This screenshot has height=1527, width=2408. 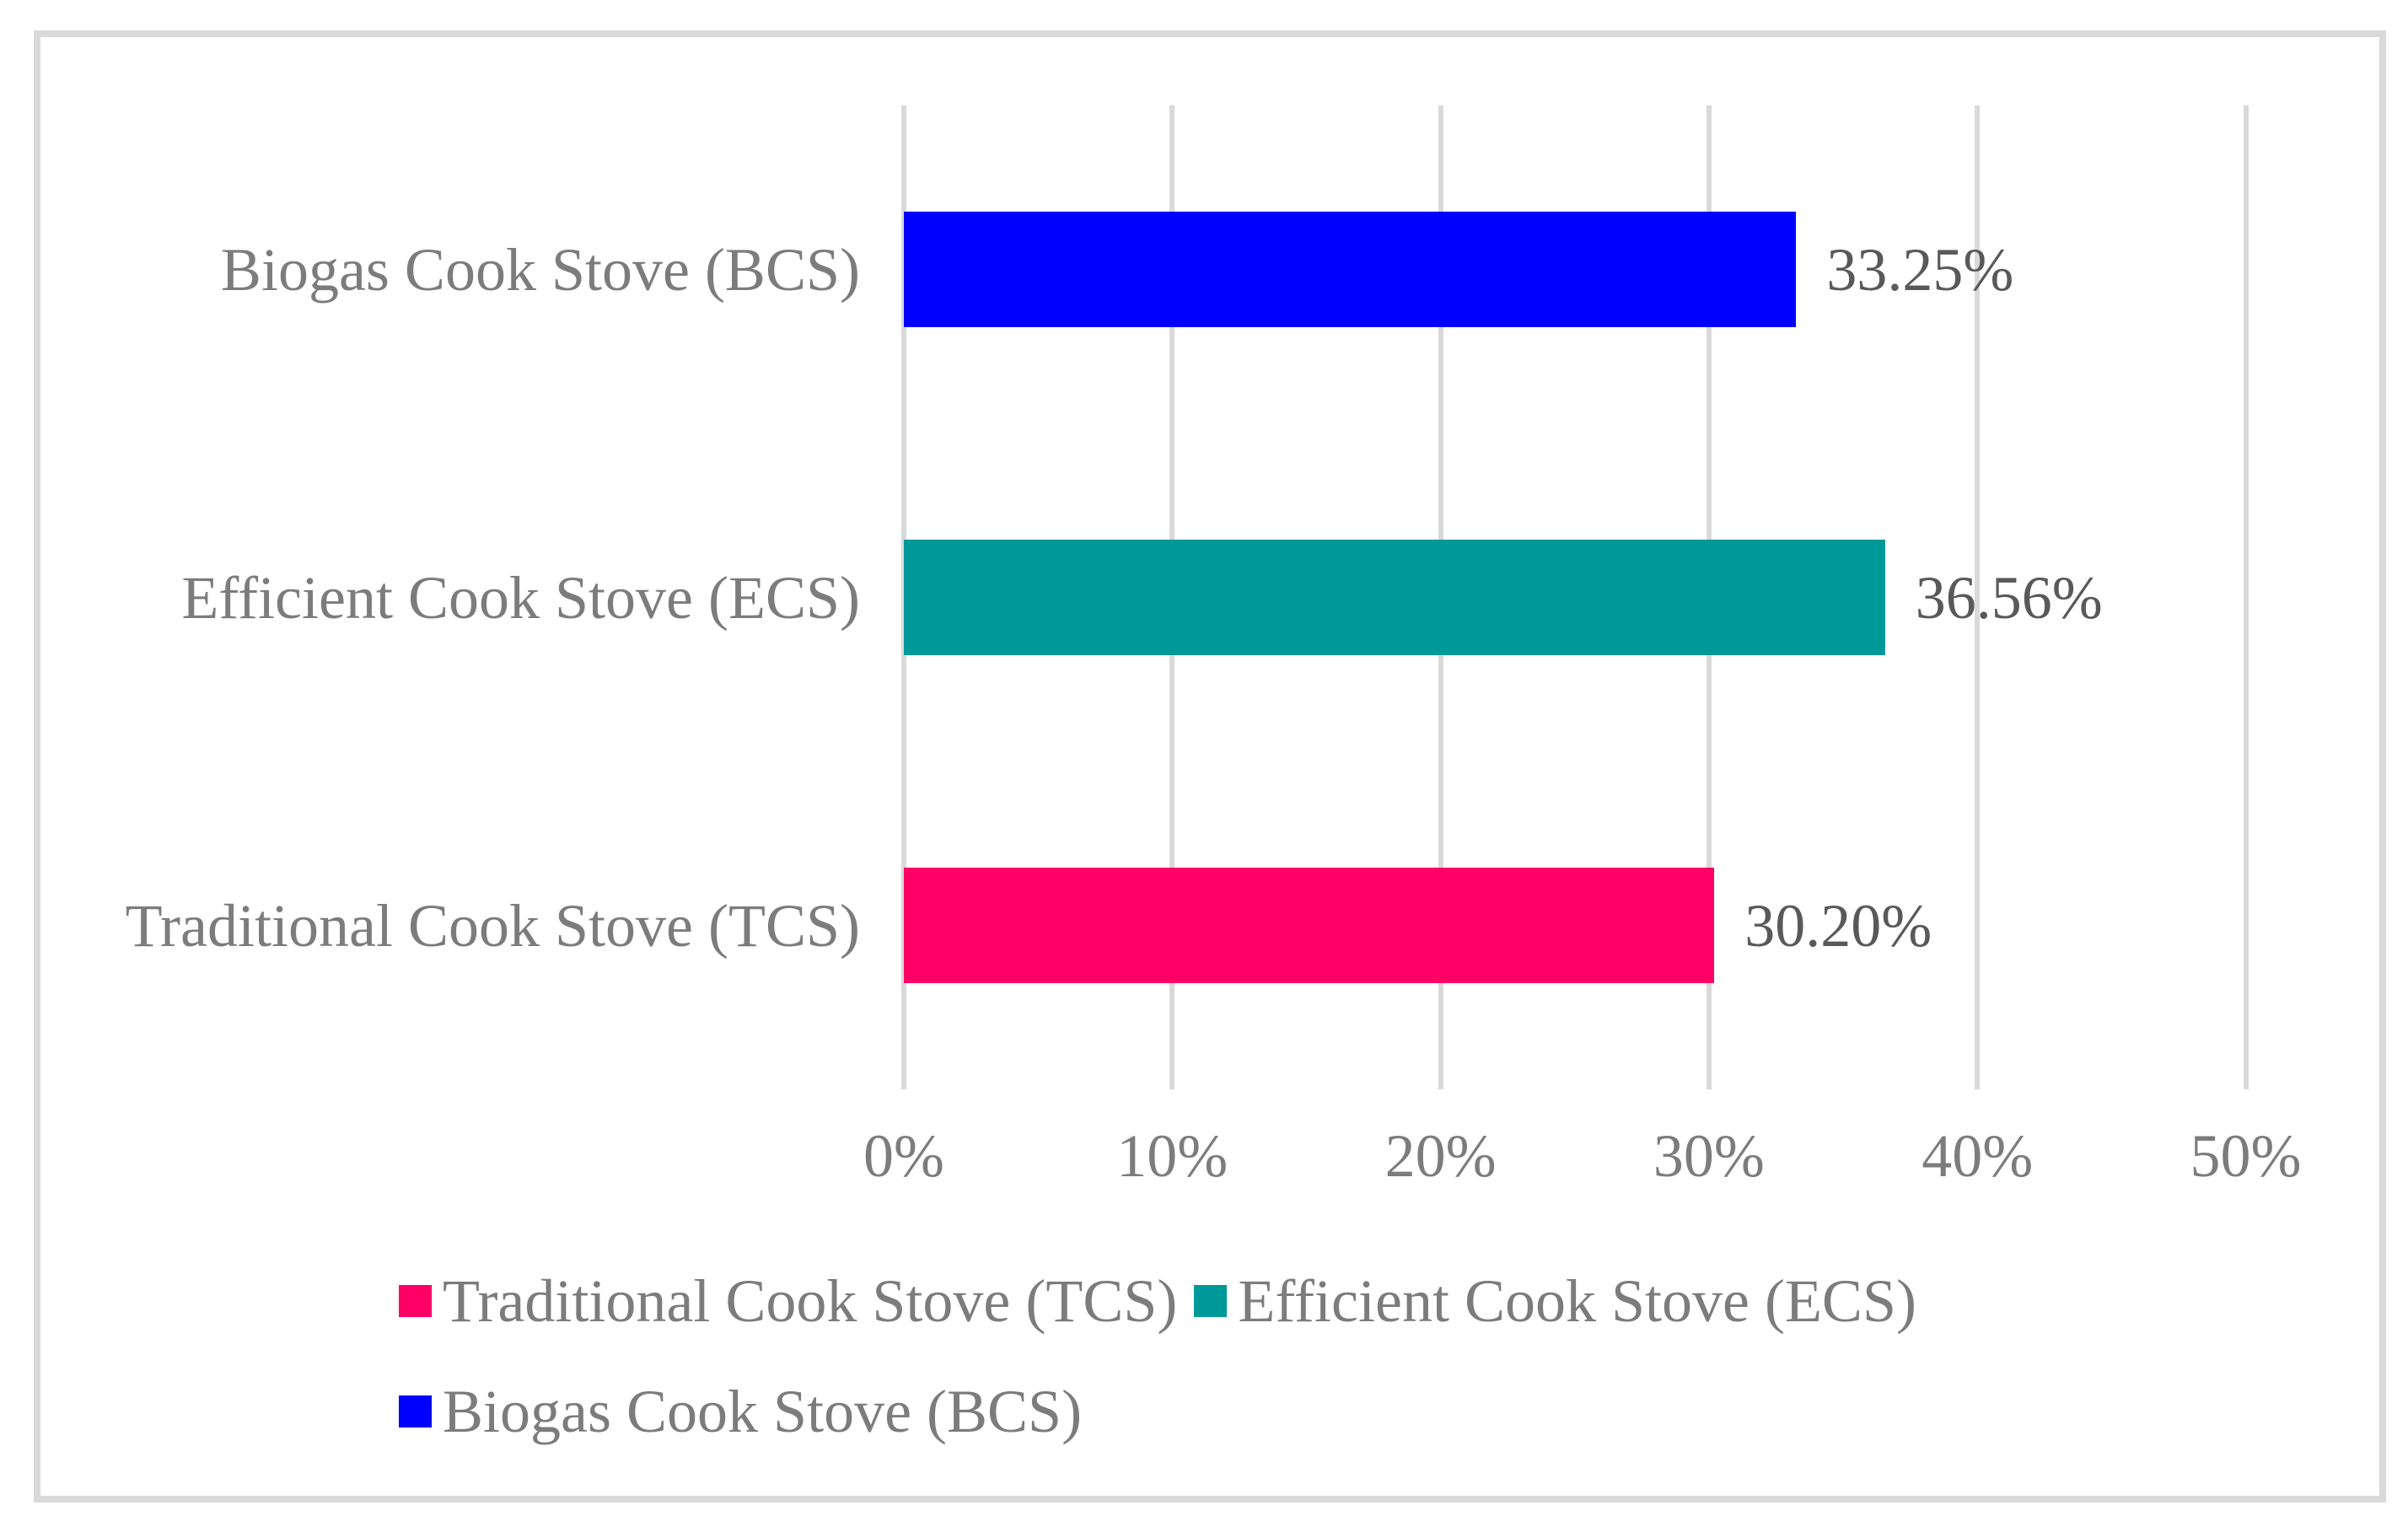 What do you see at coordinates (1709, 1156) in the screenshot?
I see `x-tick-label: 30%` at bounding box center [1709, 1156].